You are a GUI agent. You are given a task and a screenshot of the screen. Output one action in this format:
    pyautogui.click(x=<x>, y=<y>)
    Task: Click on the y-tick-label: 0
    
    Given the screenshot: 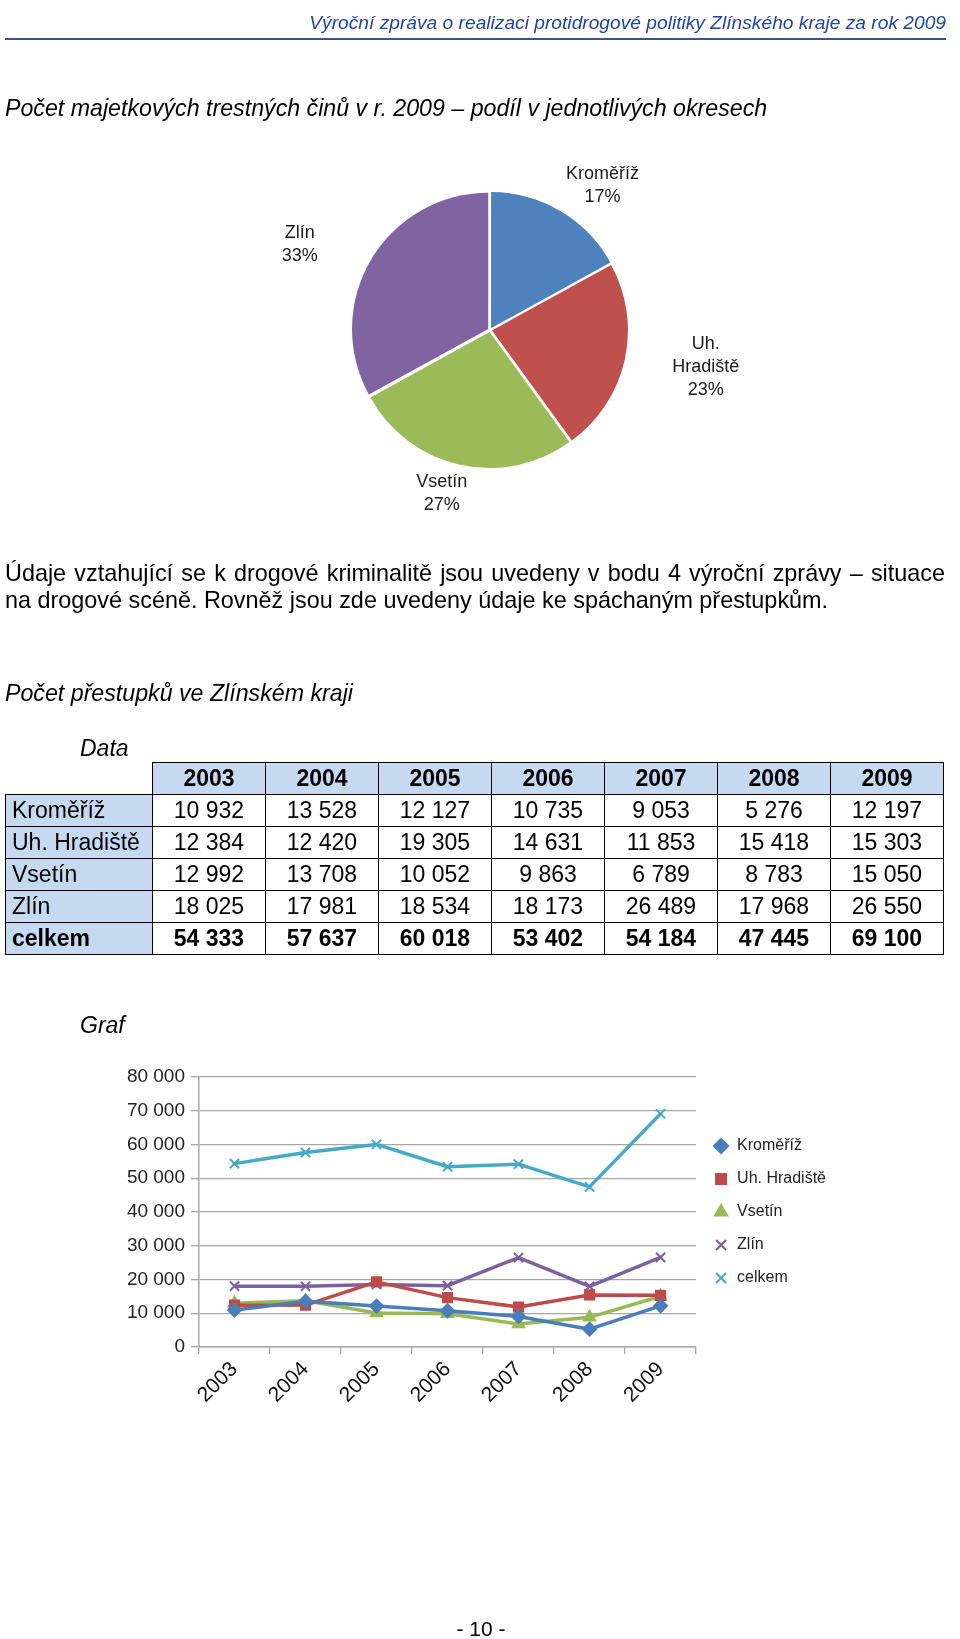 What is the action you would take?
    pyautogui.click(x=179, y=1346)
    